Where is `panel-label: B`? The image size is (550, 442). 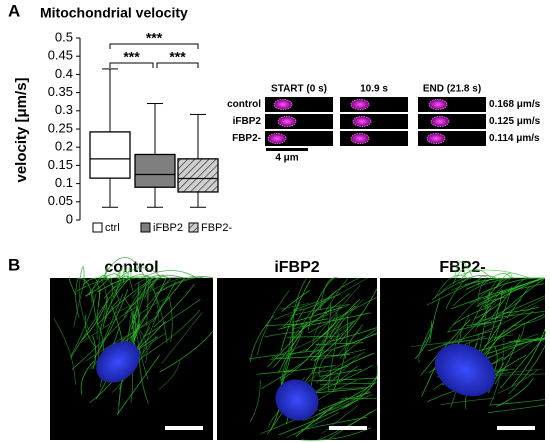 panel-label: B is located at coordinates (14, 264).